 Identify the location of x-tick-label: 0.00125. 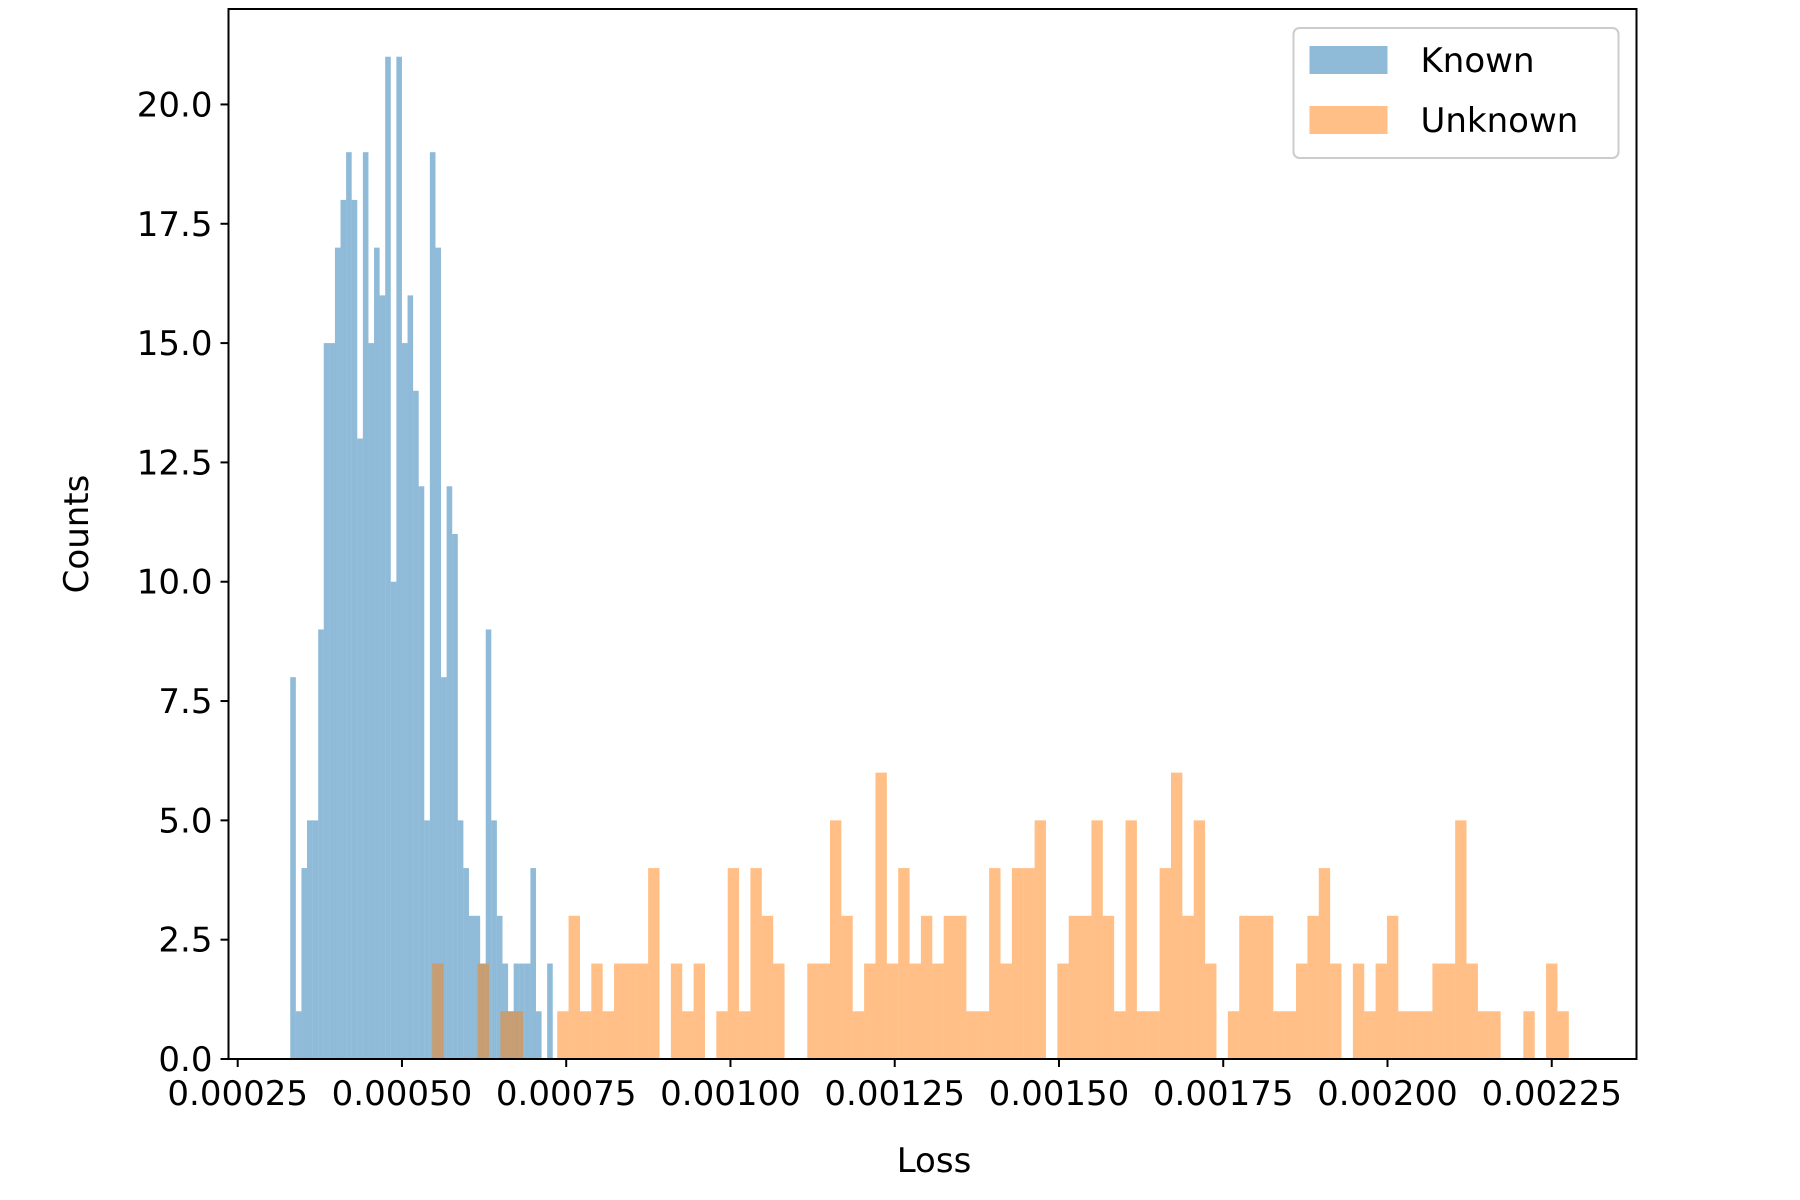
(894, 1094).